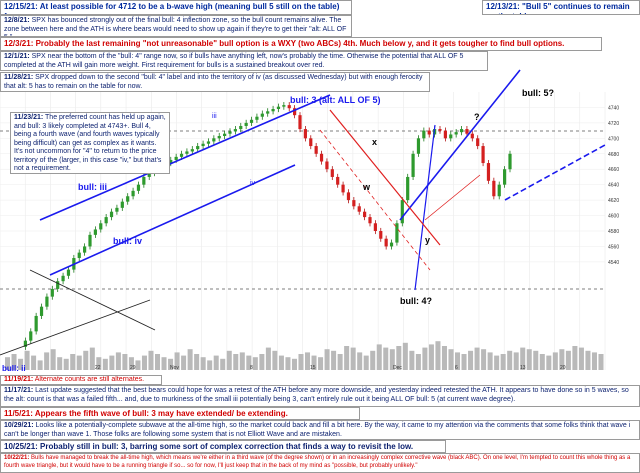  Describe the element at coordinates (18, 413) in the screenshot. I see `note-date: 11/5/21:` at that location.